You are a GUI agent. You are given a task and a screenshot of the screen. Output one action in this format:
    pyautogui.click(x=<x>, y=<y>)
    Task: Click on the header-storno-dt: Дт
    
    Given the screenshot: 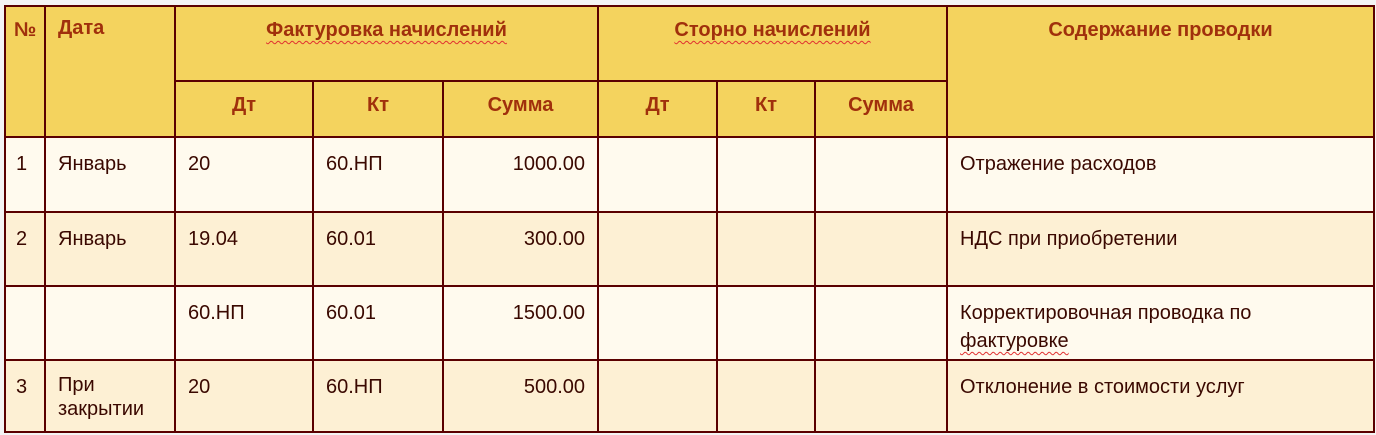 What is the action you would take?
    pyautogui.click(x=657, y=109)
    